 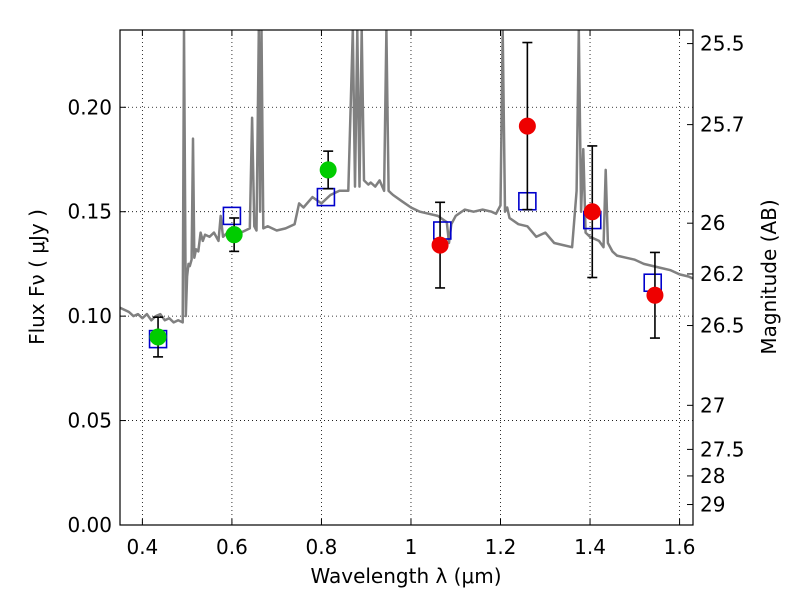 I want to click on y2-tick-label: 26.5, so click(x=722, y=326).